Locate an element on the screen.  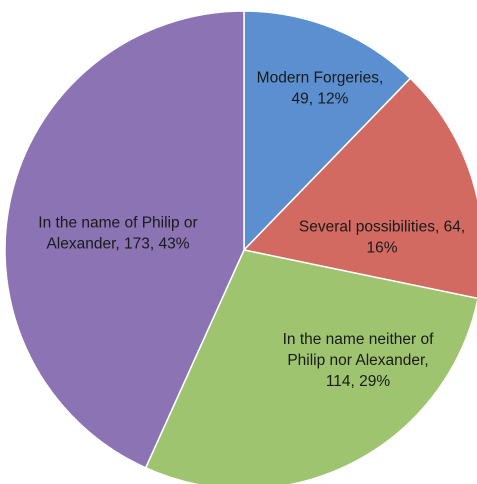
slice-label-line: 16% is located at coordinates (381, 248).